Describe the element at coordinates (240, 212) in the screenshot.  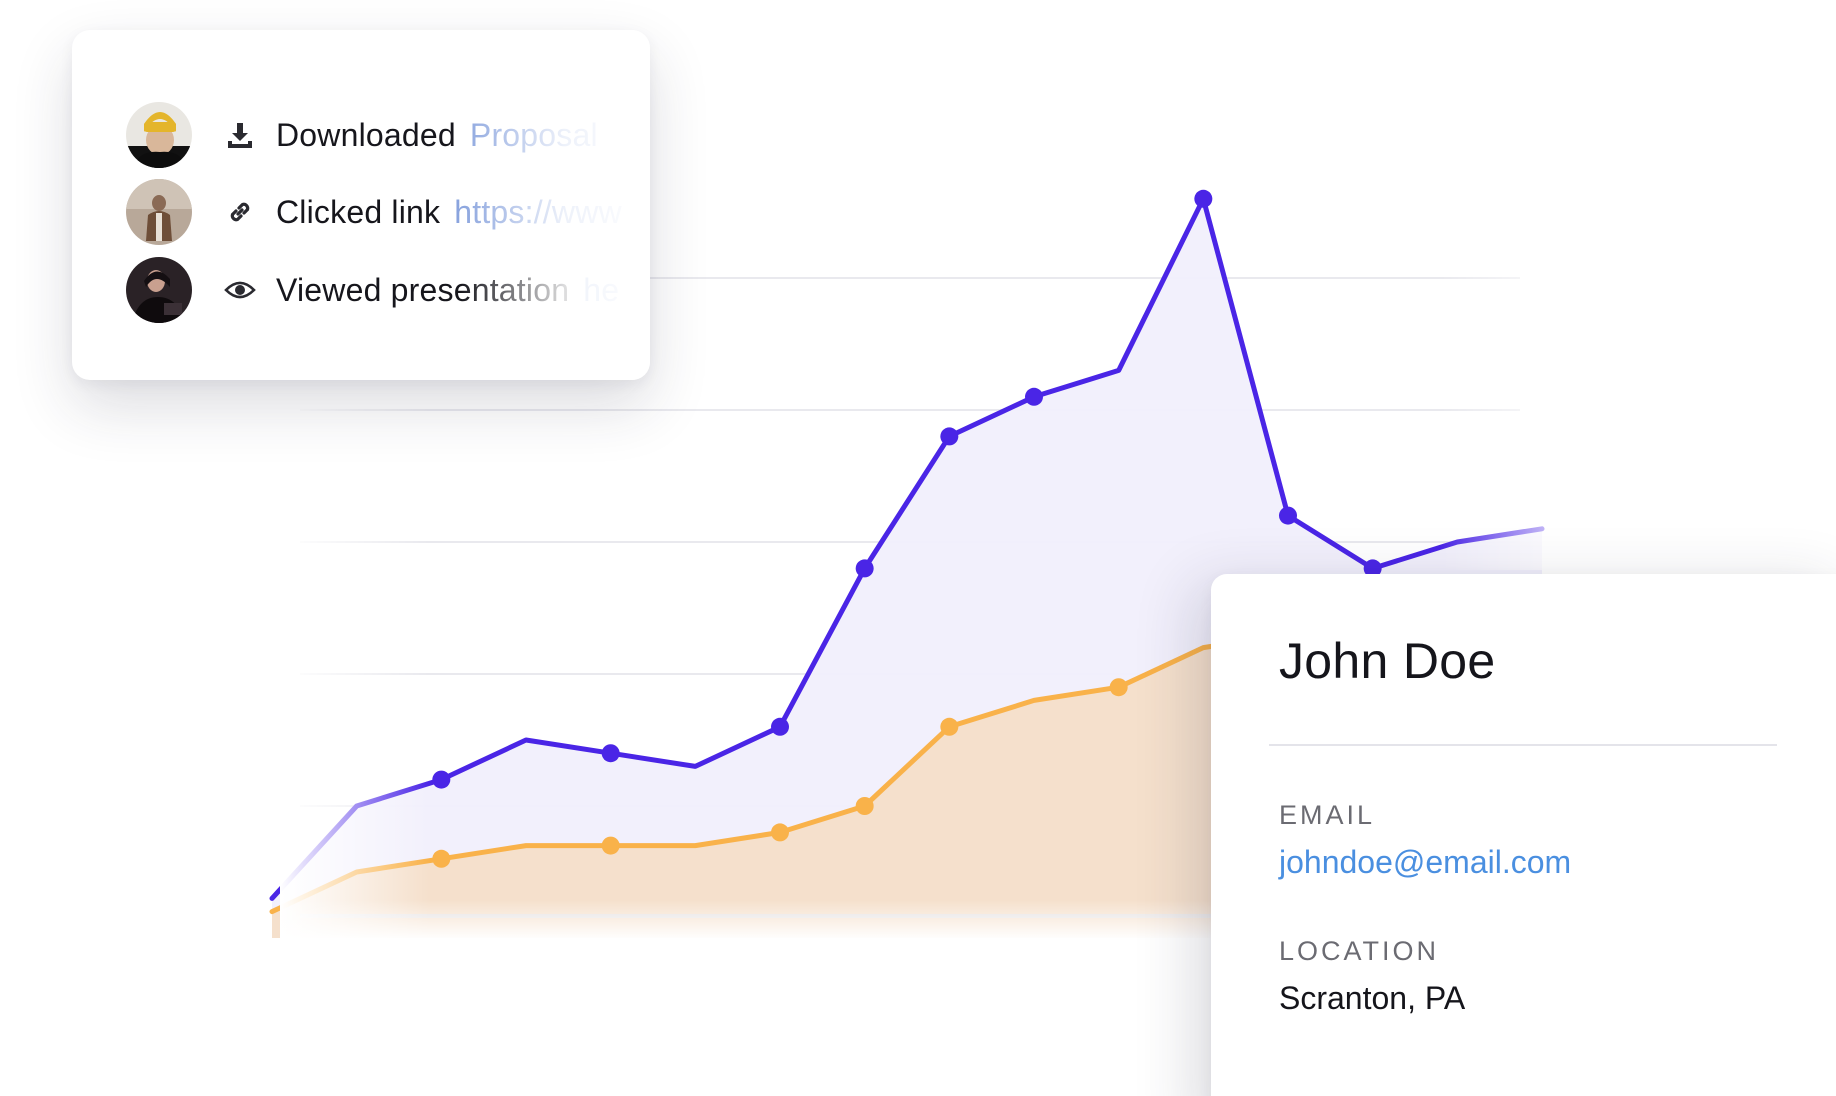
I see `link-icon` at that location.